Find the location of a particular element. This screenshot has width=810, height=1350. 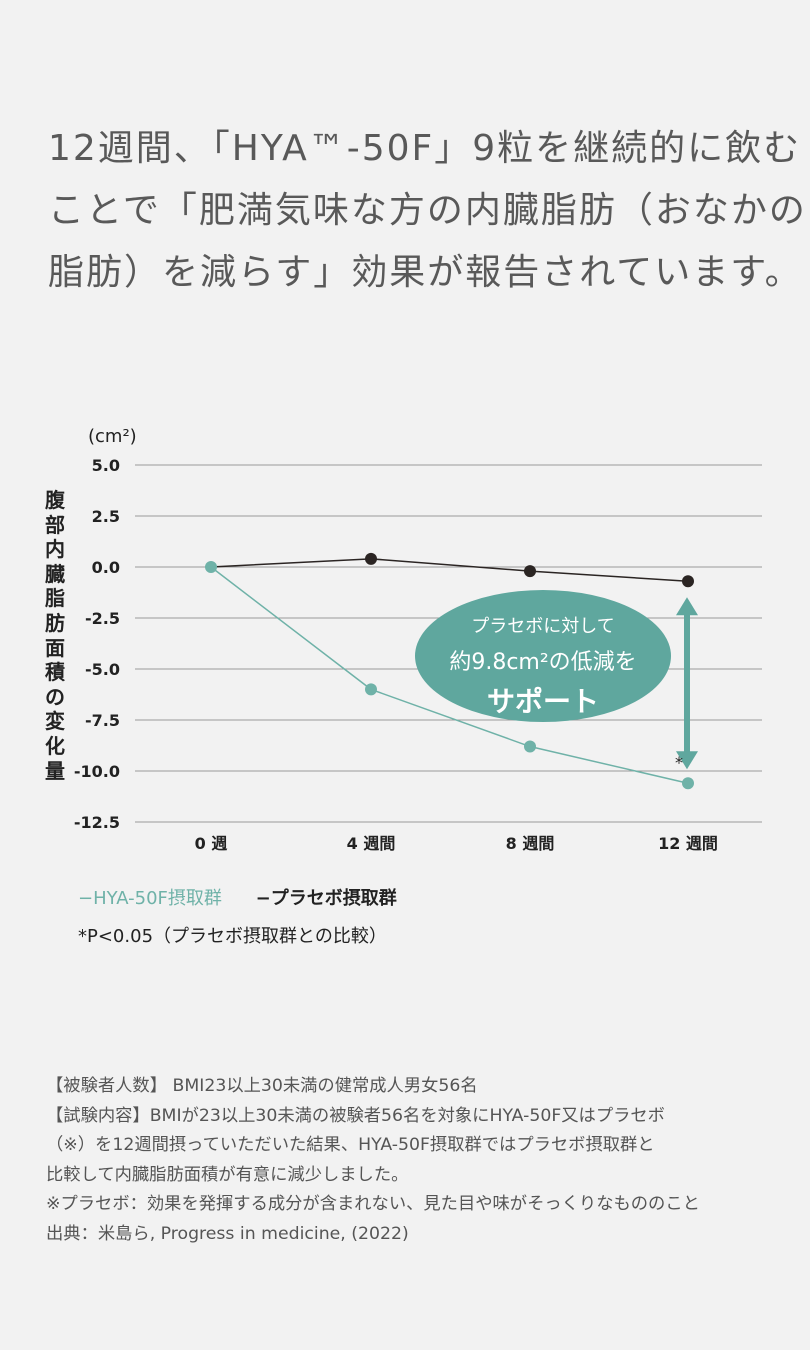

note-line: 比較して内臓脂肪面積が有意に減少しました。 is located at coordinates (227, 1174).